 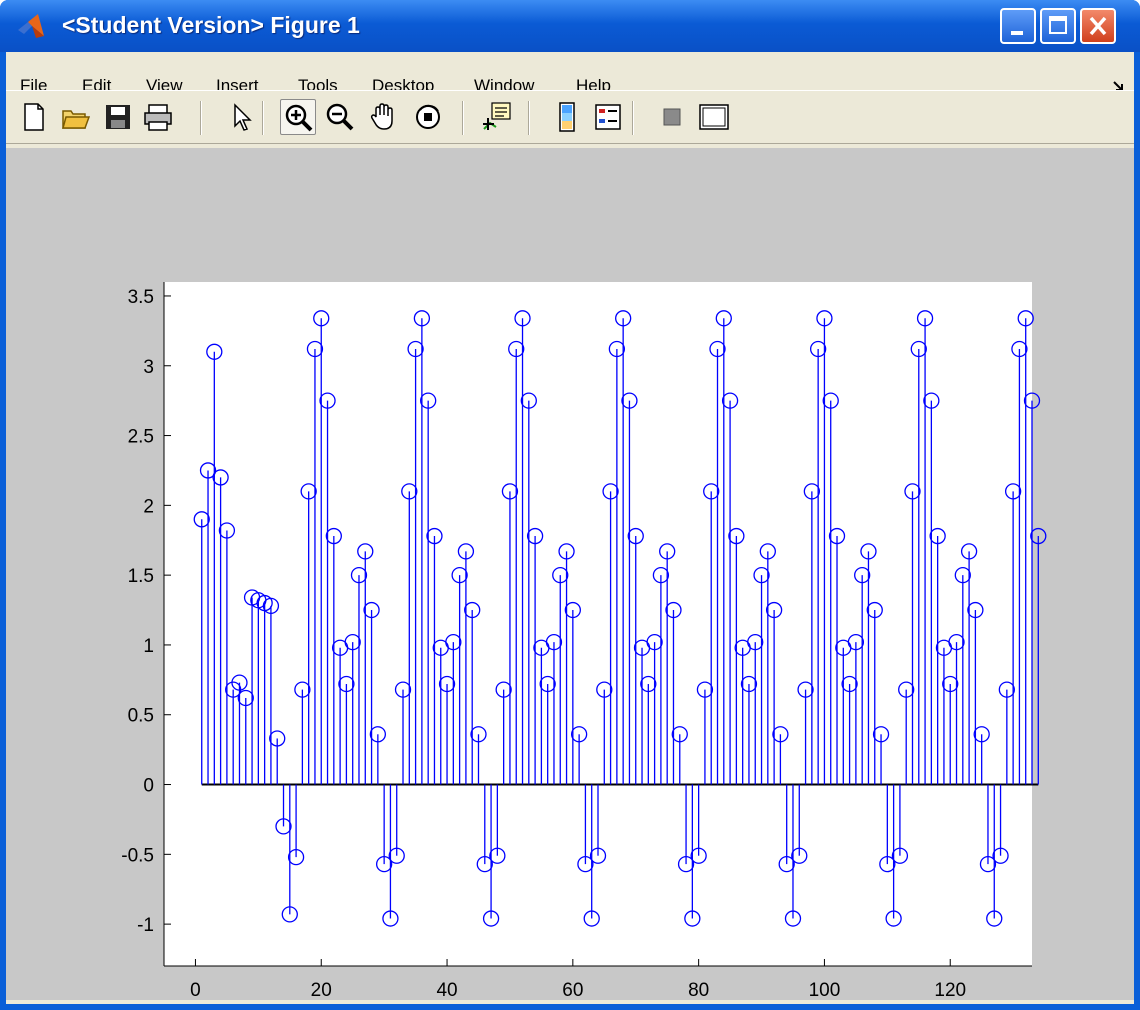 I want to click on save-figure-button, so click(x=118, y=117).